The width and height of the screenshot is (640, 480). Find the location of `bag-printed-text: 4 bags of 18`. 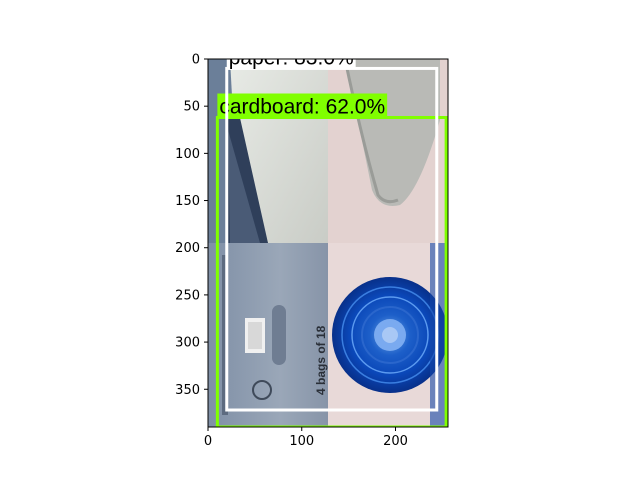

bag-printed-text: 4 bags of 18 is located at coordinates (321, 360).